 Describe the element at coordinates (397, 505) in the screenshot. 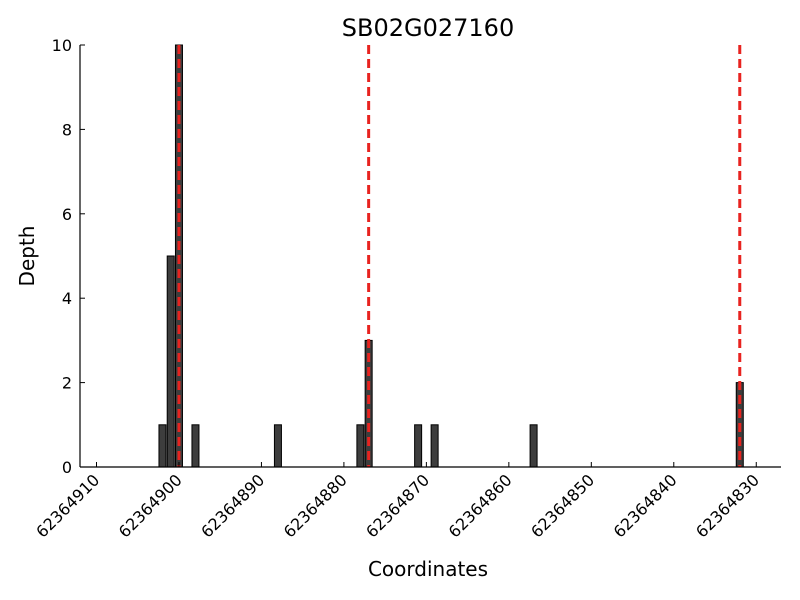

I see `x-tick-label-4: 62364870` at that location.